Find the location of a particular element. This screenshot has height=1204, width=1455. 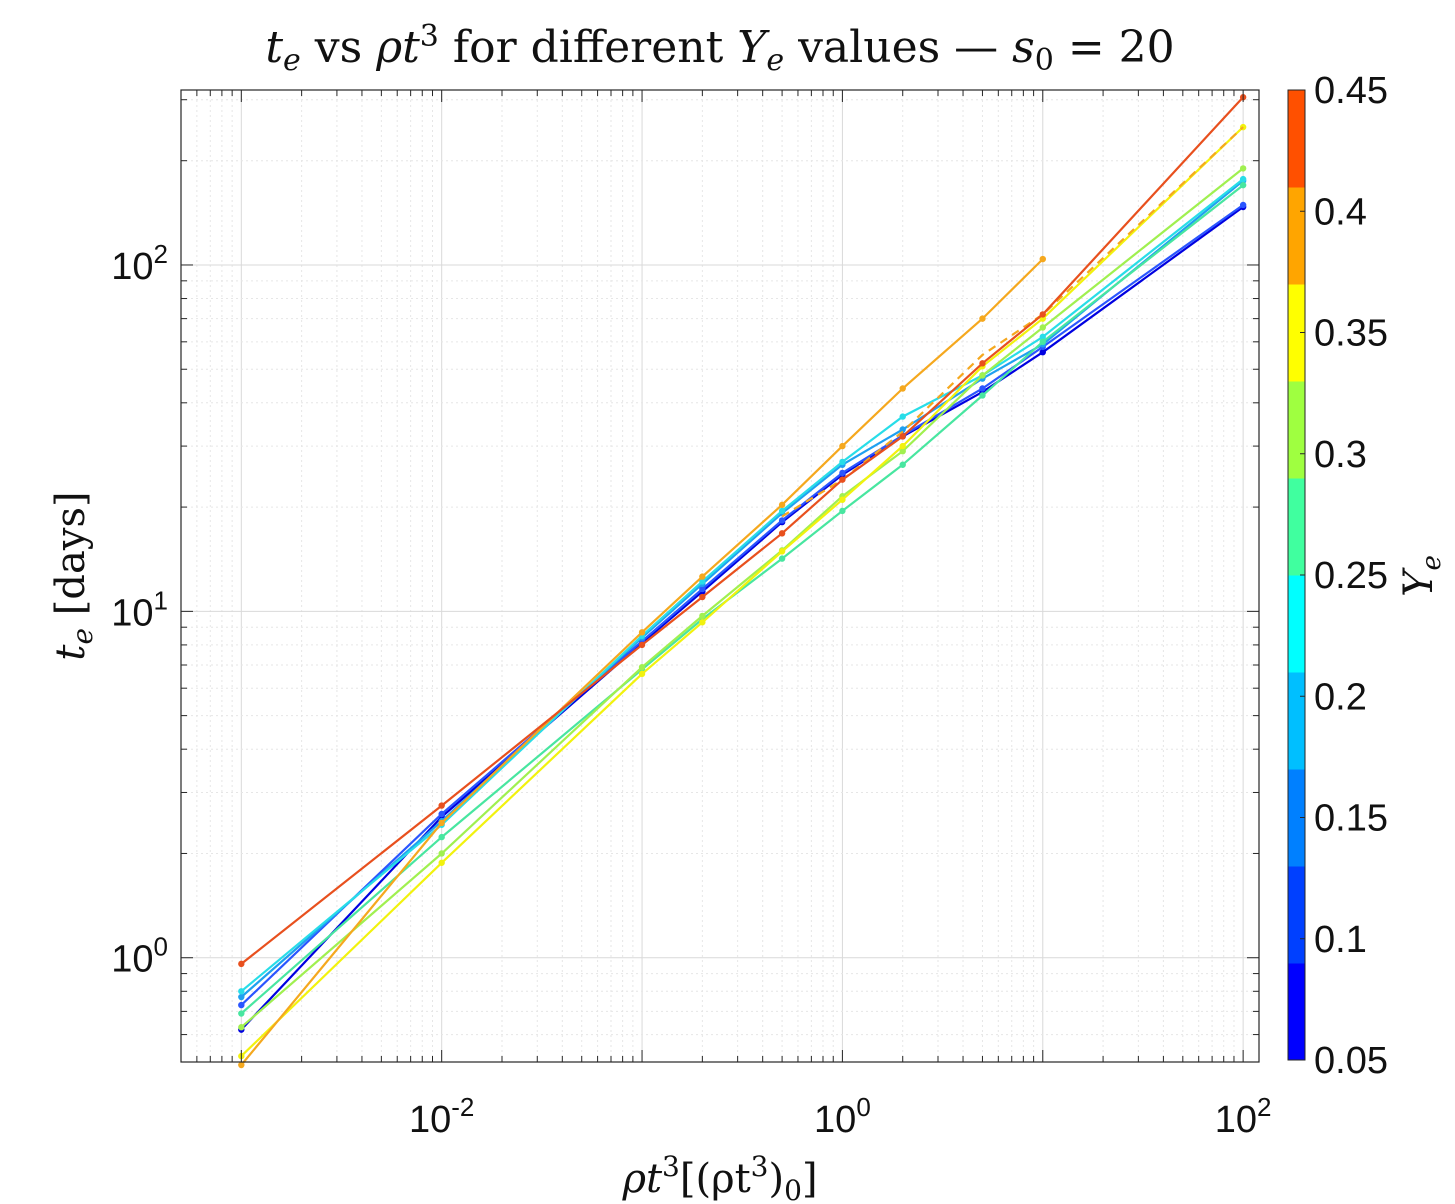

y-tick-label: 10⁰ is located at coordinates (139, 956).